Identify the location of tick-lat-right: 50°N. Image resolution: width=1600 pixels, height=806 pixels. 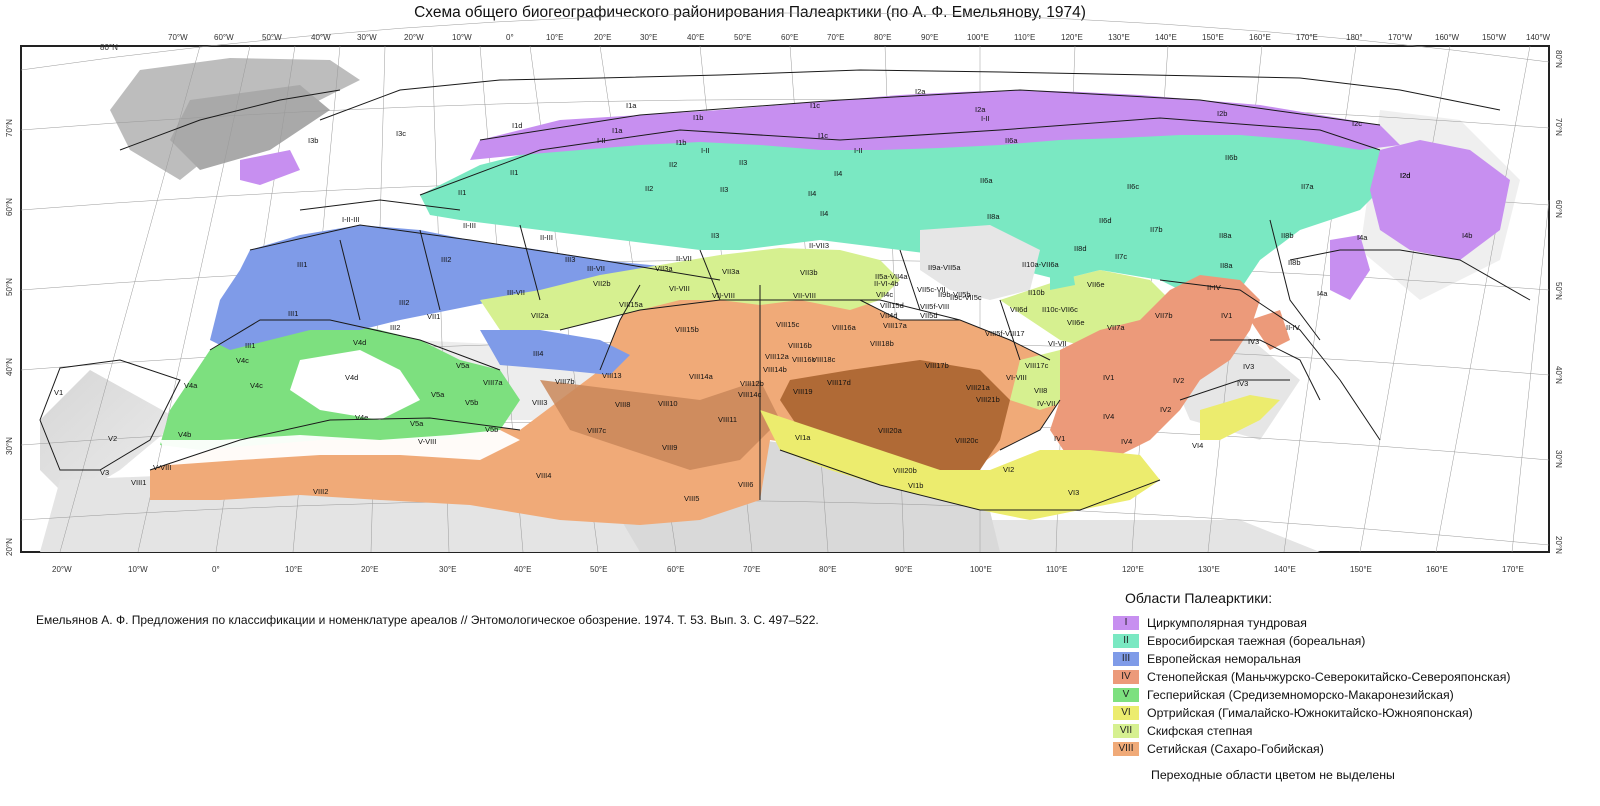
(1558, 291).